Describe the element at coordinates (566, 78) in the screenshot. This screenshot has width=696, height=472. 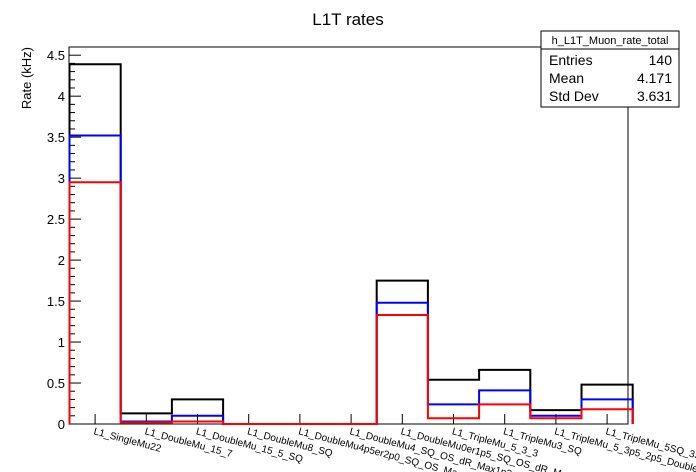
I see `stats-mean-label: Mean` at that location.